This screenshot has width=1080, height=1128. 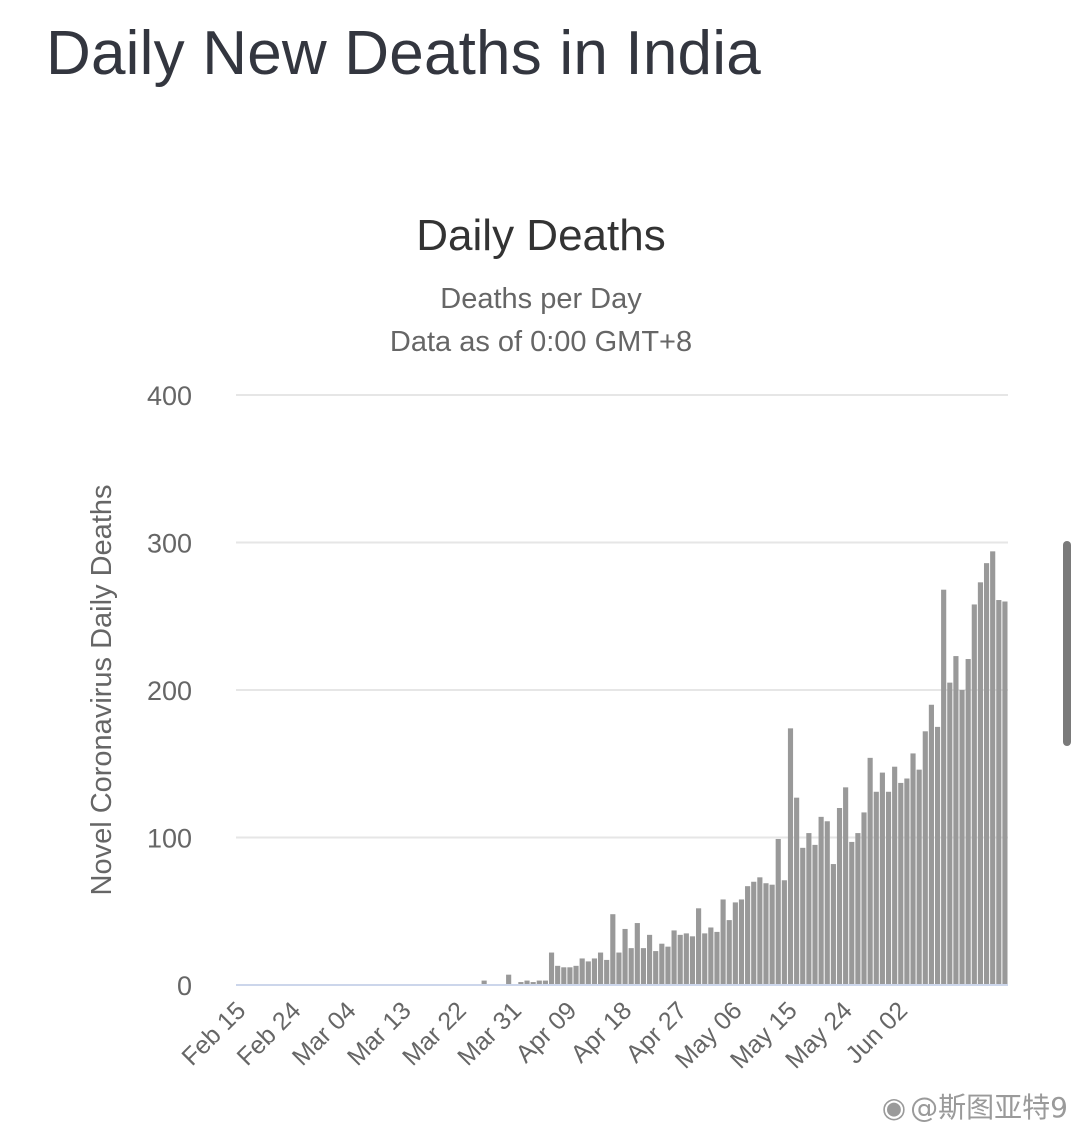 I want to click on x-tick-label: Mar 31, so click(x=489, y=1033).